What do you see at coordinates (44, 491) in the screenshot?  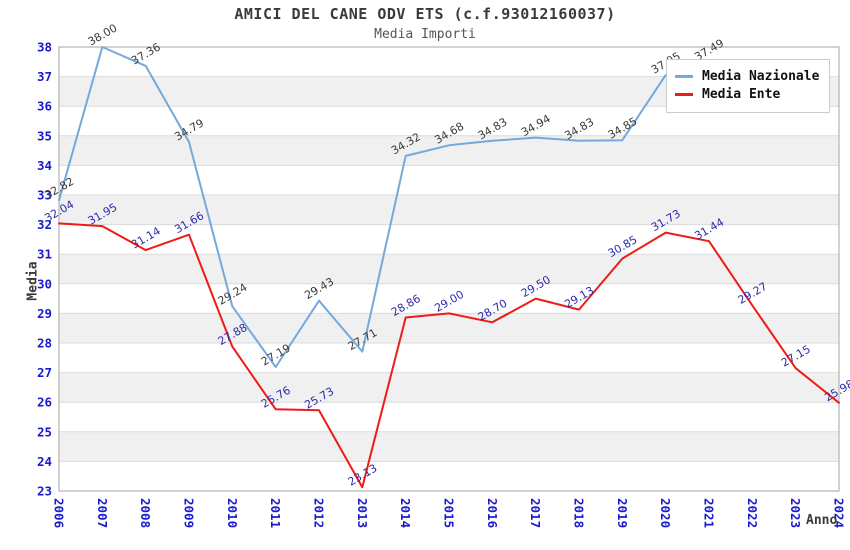 I see `y-tick-label: 23` at bounding box center [44, 491].